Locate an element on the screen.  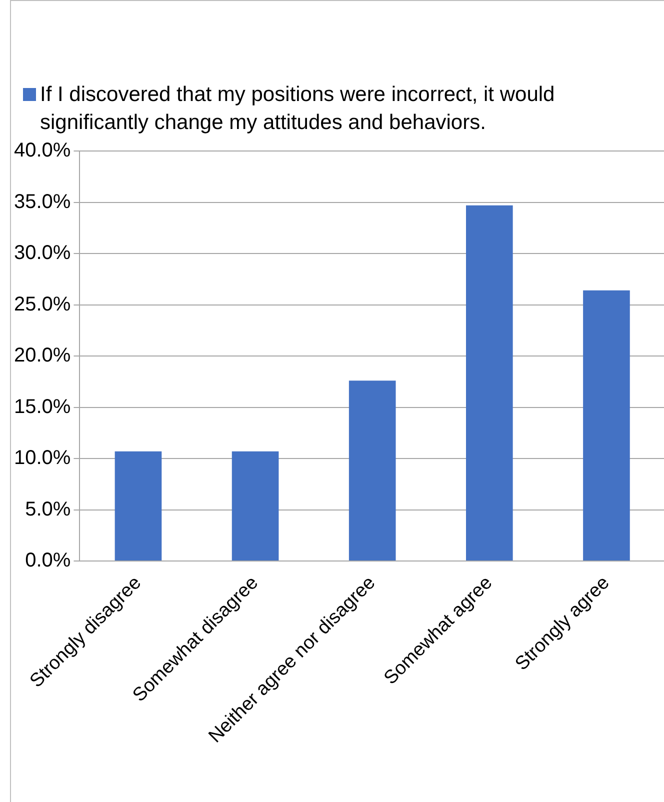
legend-label: If I discovered that my positions were incorrect, it would significantly change my attitudes and behaviors. is located at coordinates (298, 109).